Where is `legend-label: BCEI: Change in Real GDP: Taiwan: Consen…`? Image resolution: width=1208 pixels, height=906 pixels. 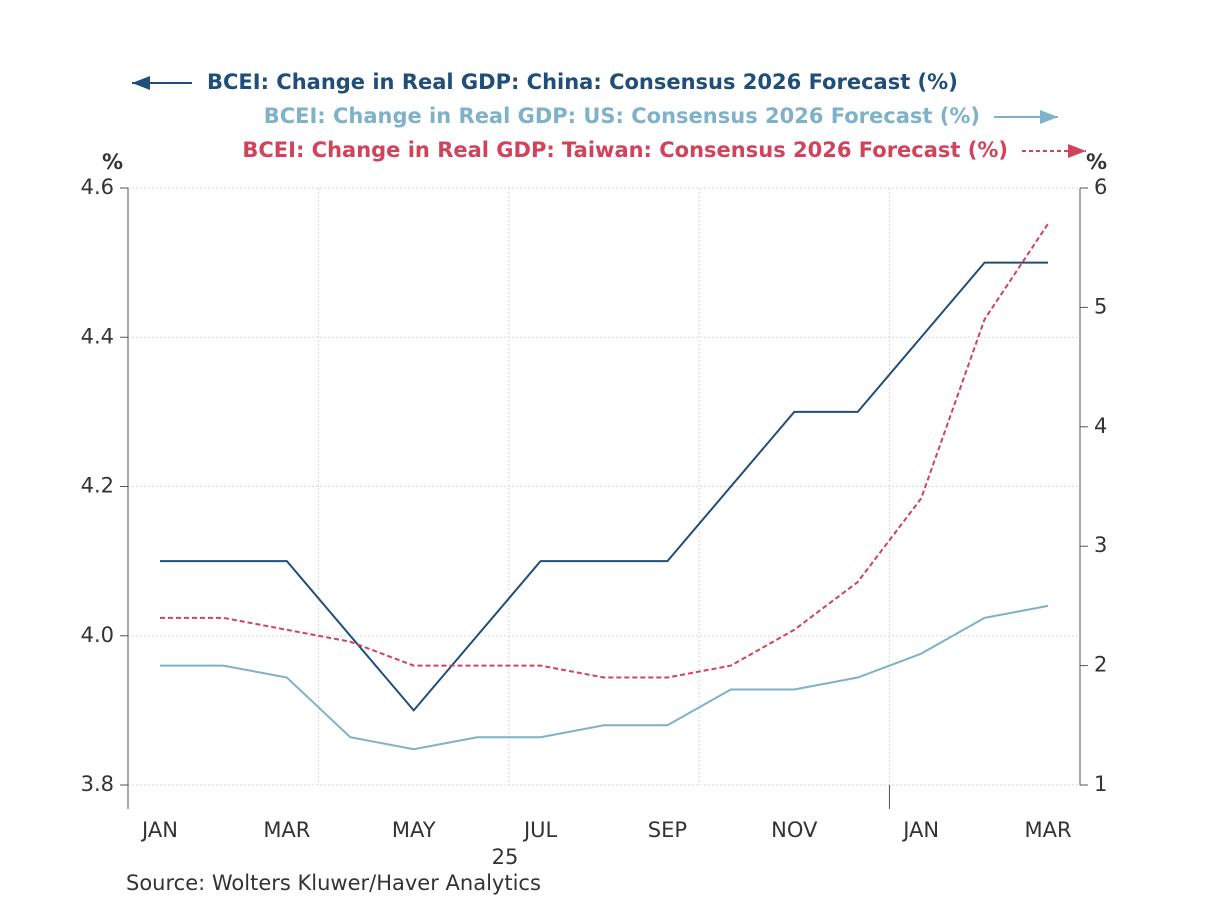 legend-label: BCEI: Change in Real GDP: Taiwan: Consen… is located at coordinates (625, 150).